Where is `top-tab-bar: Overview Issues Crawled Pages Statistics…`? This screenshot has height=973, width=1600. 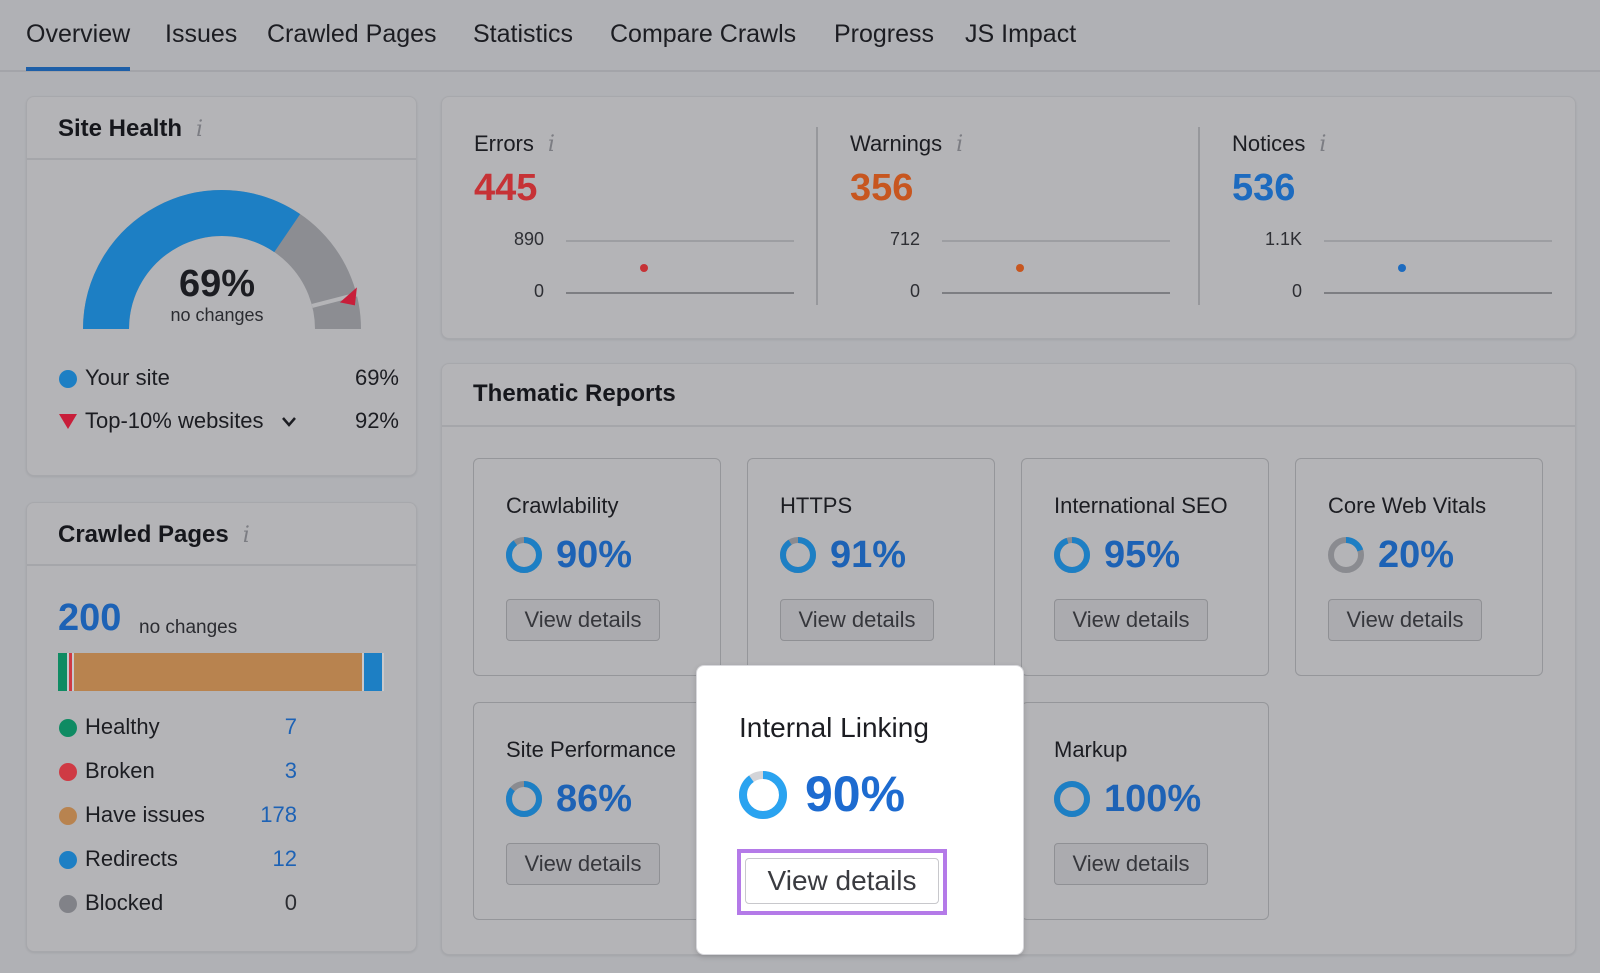
top-tab-bar: Overview Issues Crawled Pages Statistics… is located at coordinates (800, 36).